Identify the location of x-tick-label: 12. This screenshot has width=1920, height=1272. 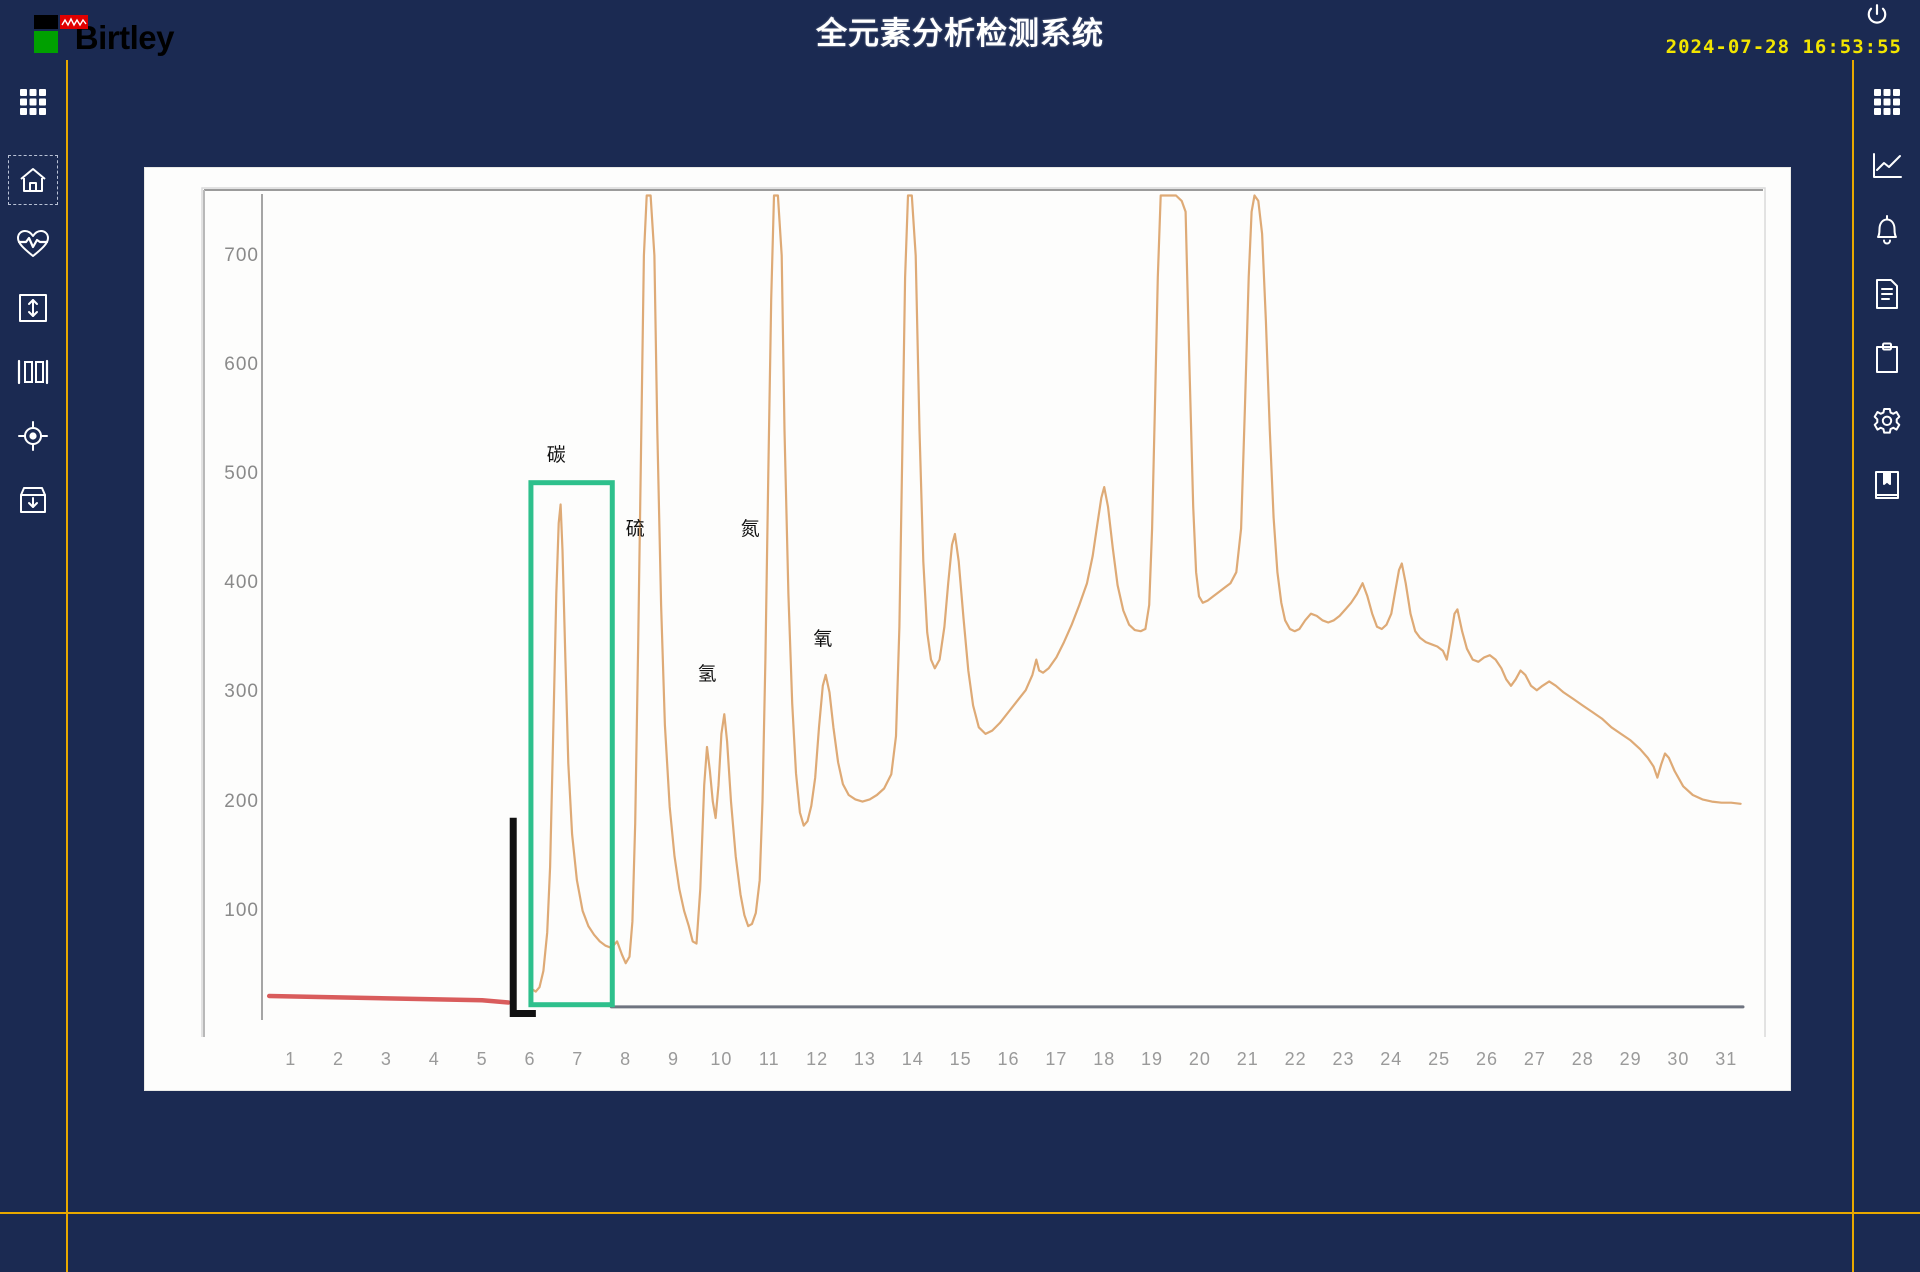
(817, 1059).